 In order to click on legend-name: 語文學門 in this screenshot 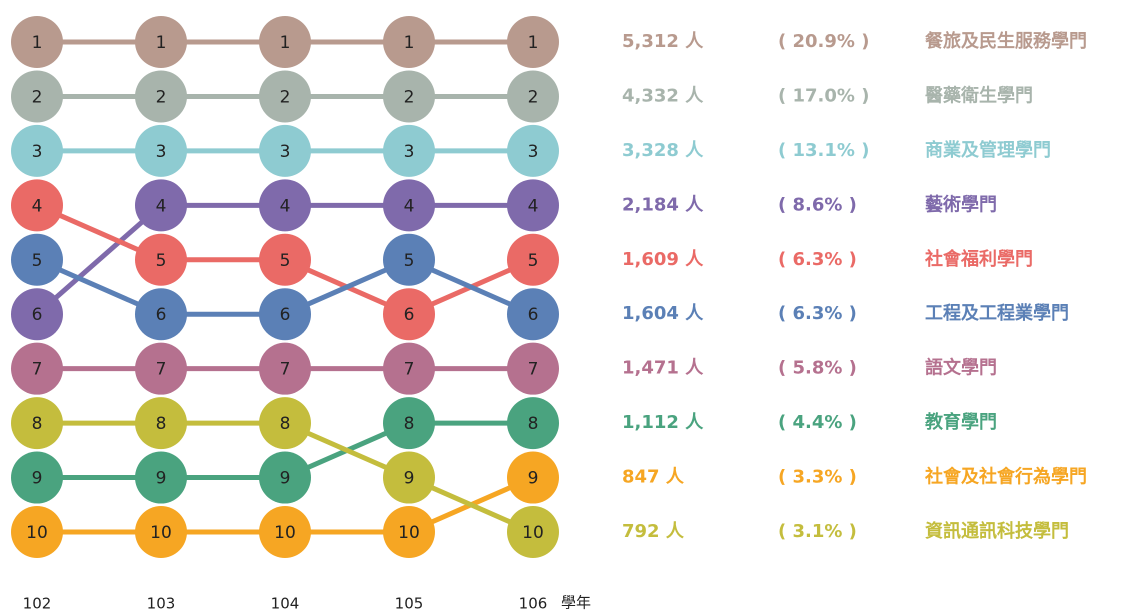, I will do `click(961, 368)`.